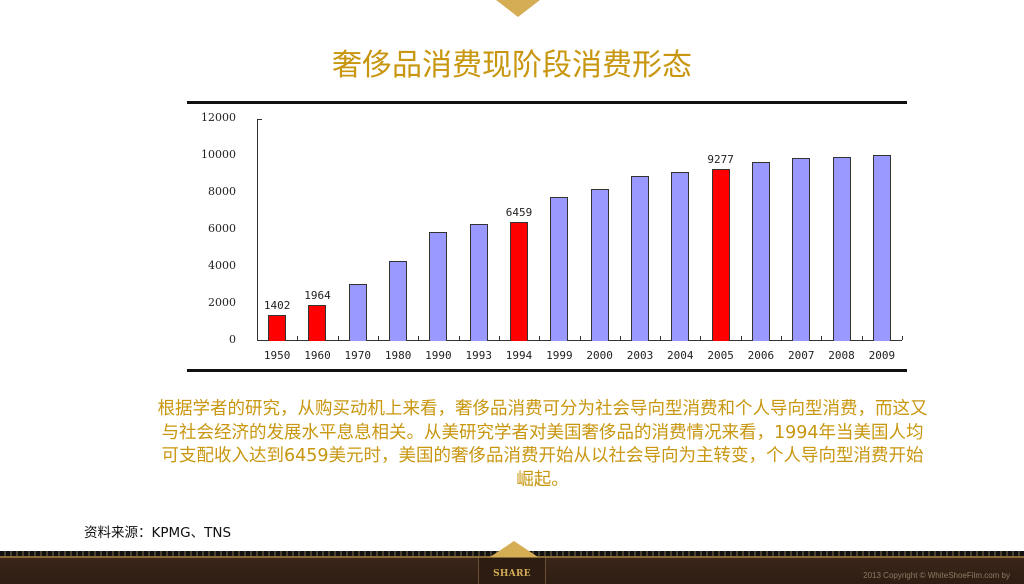  Describe the element at coordinates (222, 302) in the screenshot. I see `y-tick-label: 2000` at that location.